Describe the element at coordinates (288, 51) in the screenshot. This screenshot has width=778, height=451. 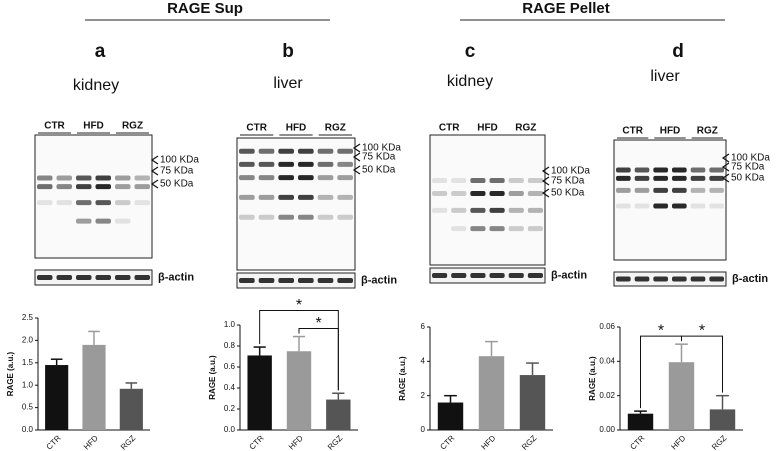
I see `panel-letter: b` at that location.